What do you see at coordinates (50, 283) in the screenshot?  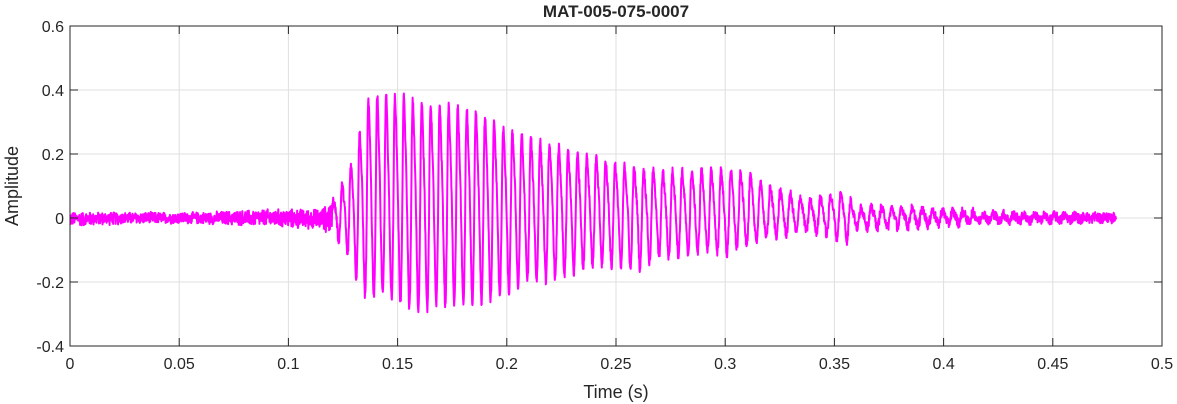 I see `y-tick-label: -0.2` at bounding box center [50, 283].